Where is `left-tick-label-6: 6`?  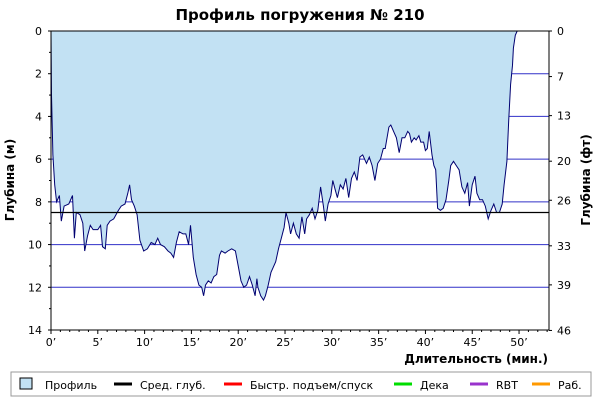 left-tick-label-6: 6 is located at coordinates (38, 159).